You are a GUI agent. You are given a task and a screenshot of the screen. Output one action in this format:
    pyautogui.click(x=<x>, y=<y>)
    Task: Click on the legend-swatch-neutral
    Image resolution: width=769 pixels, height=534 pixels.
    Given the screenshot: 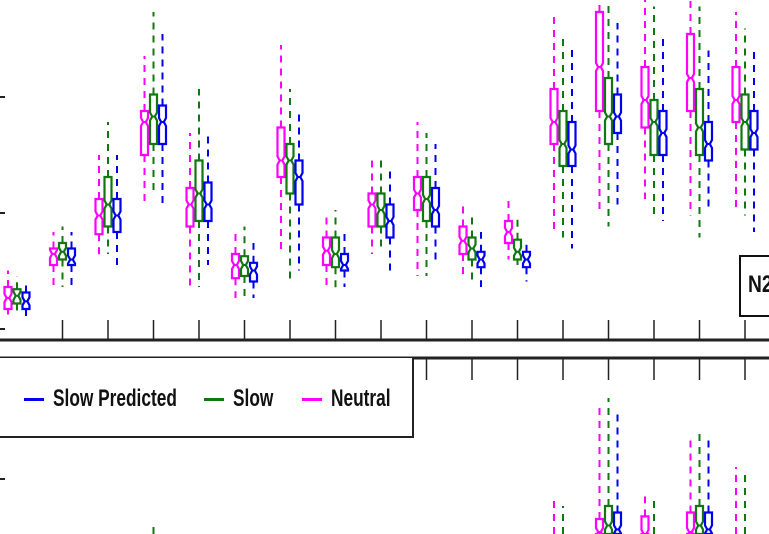 What is the action you would take?
    pyautogui.click(x=312, y=399)
    